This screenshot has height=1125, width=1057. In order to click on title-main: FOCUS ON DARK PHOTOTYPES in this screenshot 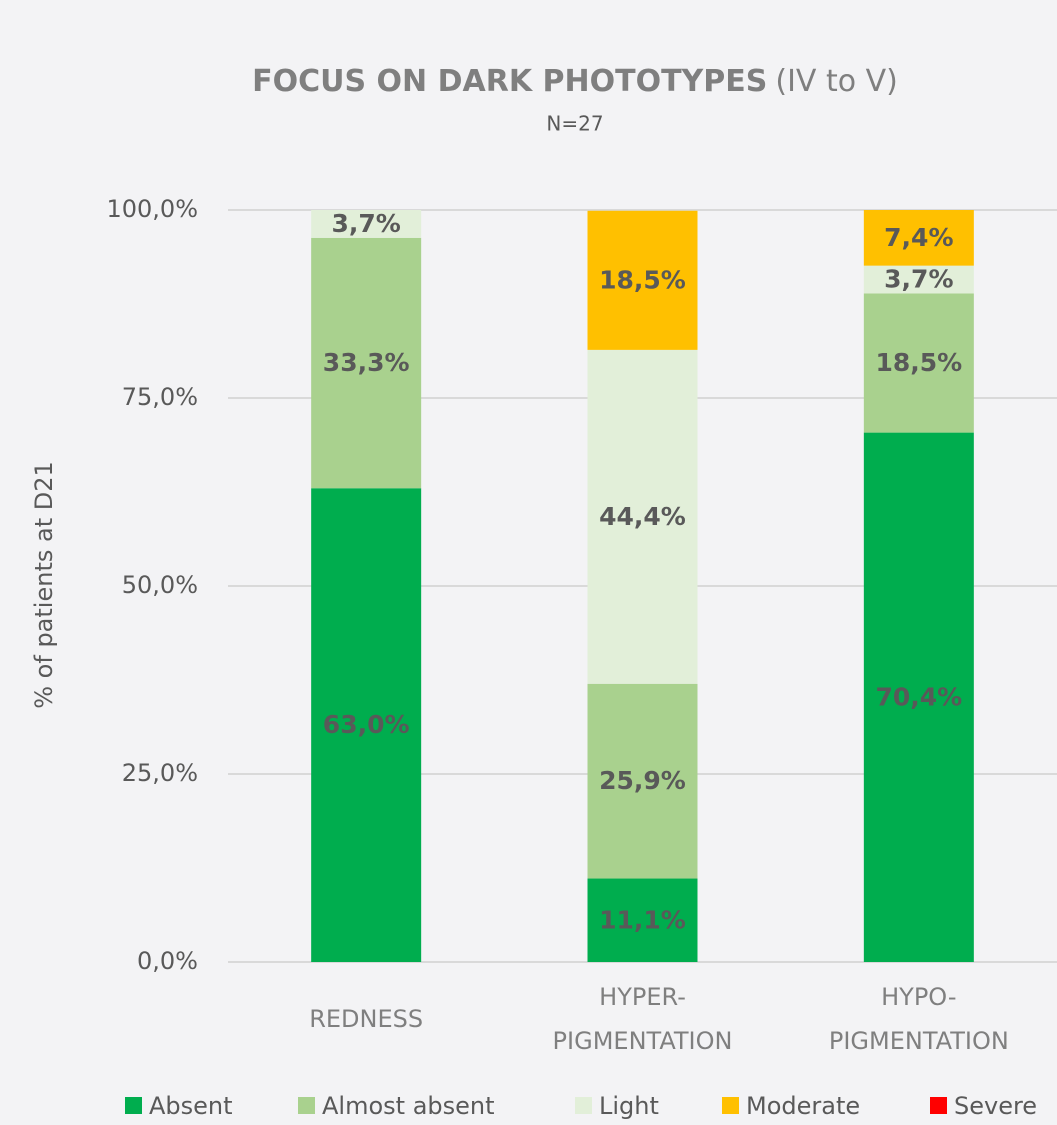, I will do `click(509, 81)`.